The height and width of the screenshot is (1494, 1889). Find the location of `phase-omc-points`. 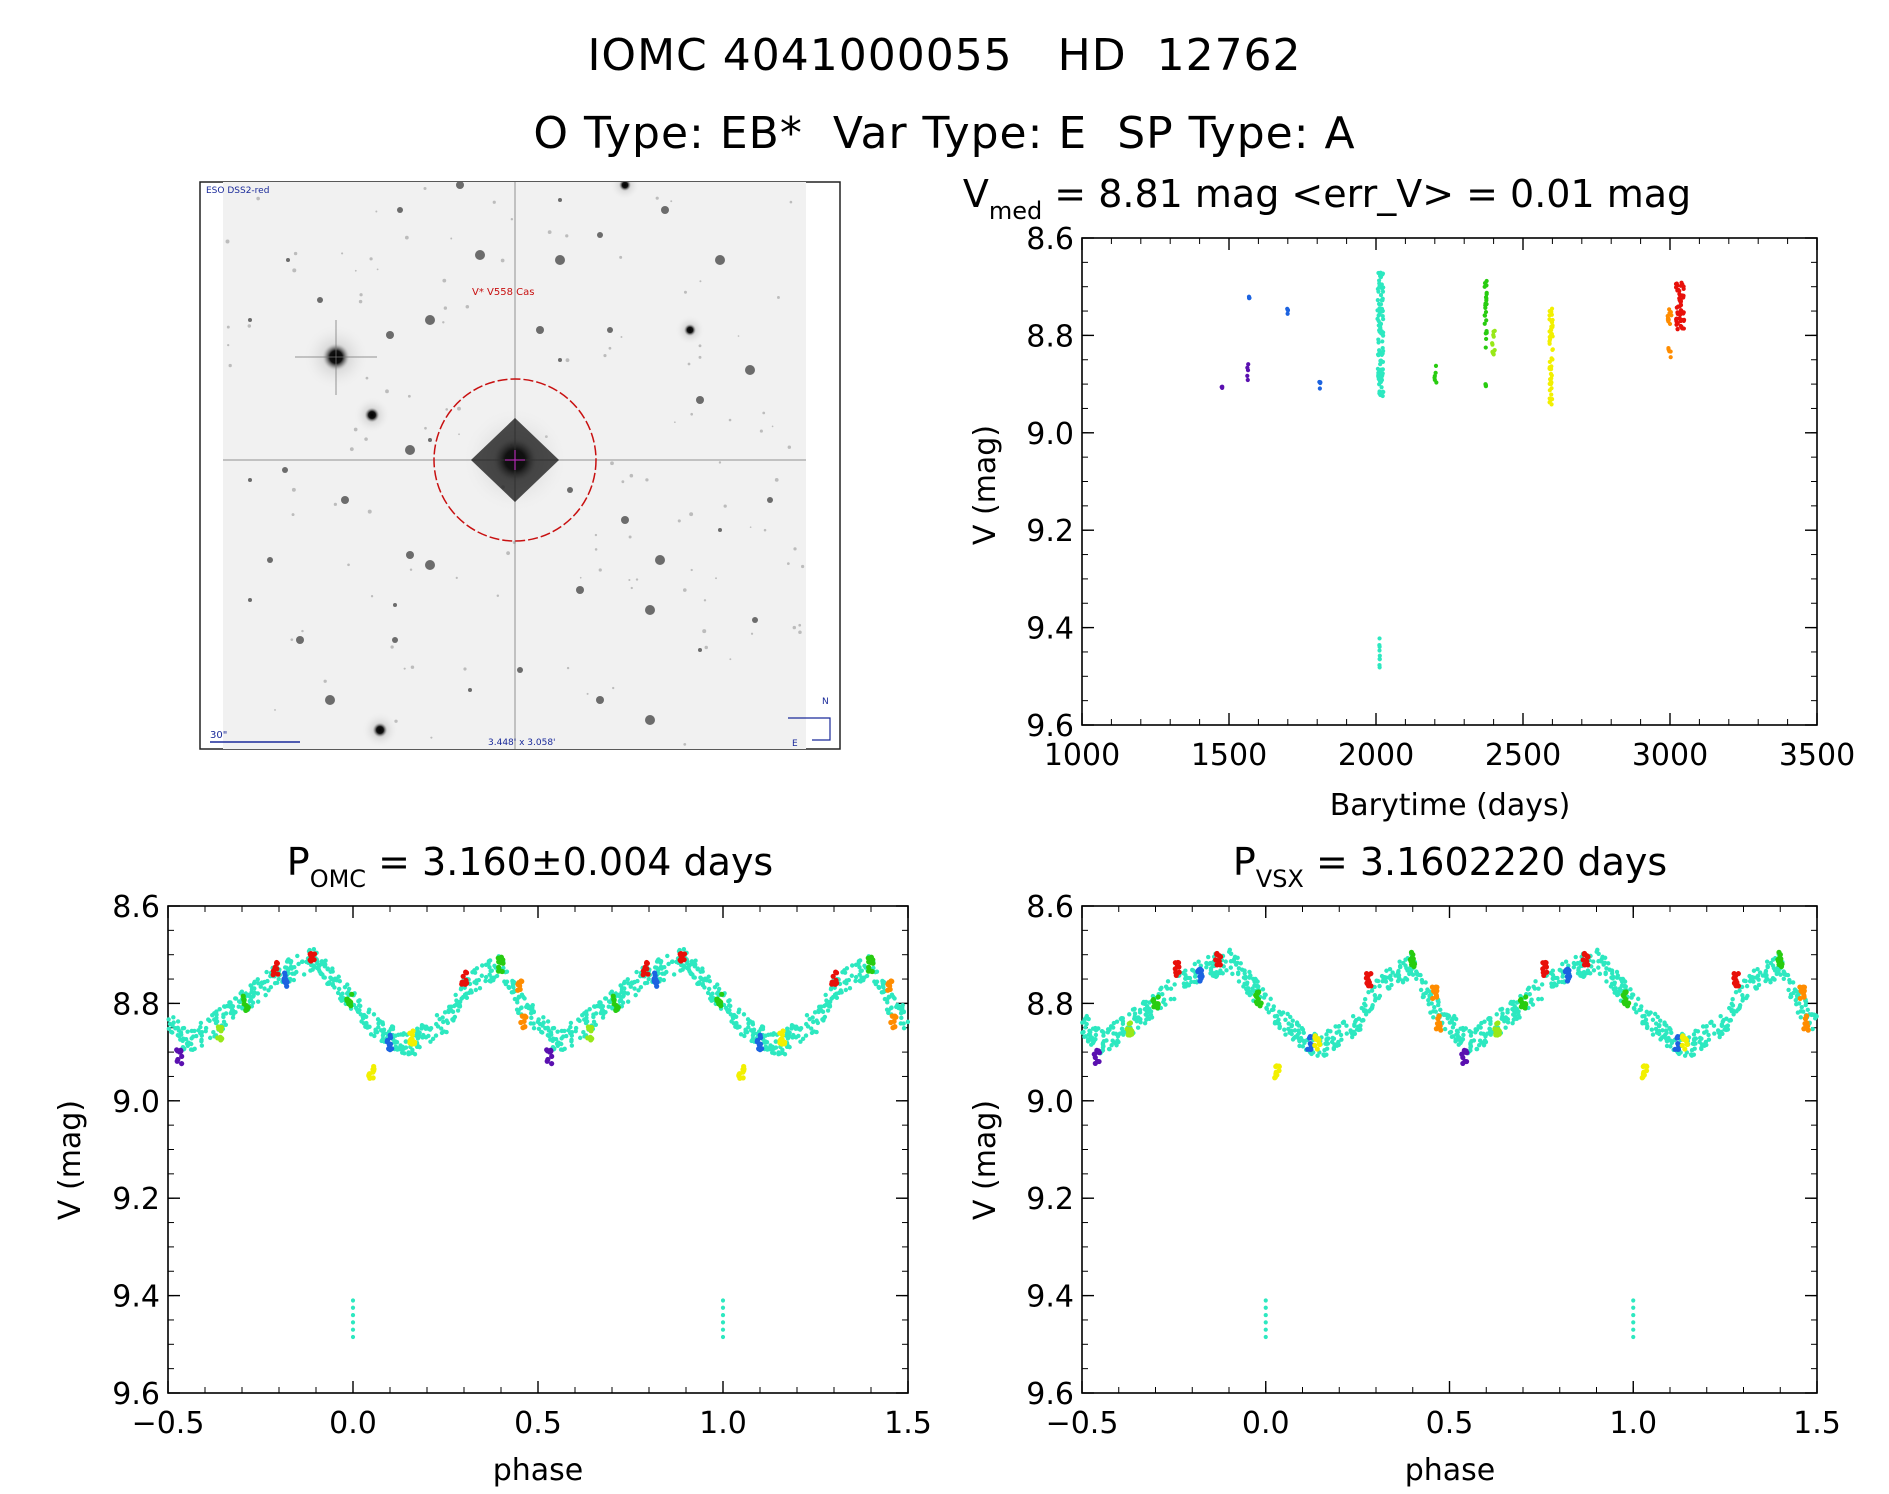

phase-omc-points is located at coordinates (538, 1143).